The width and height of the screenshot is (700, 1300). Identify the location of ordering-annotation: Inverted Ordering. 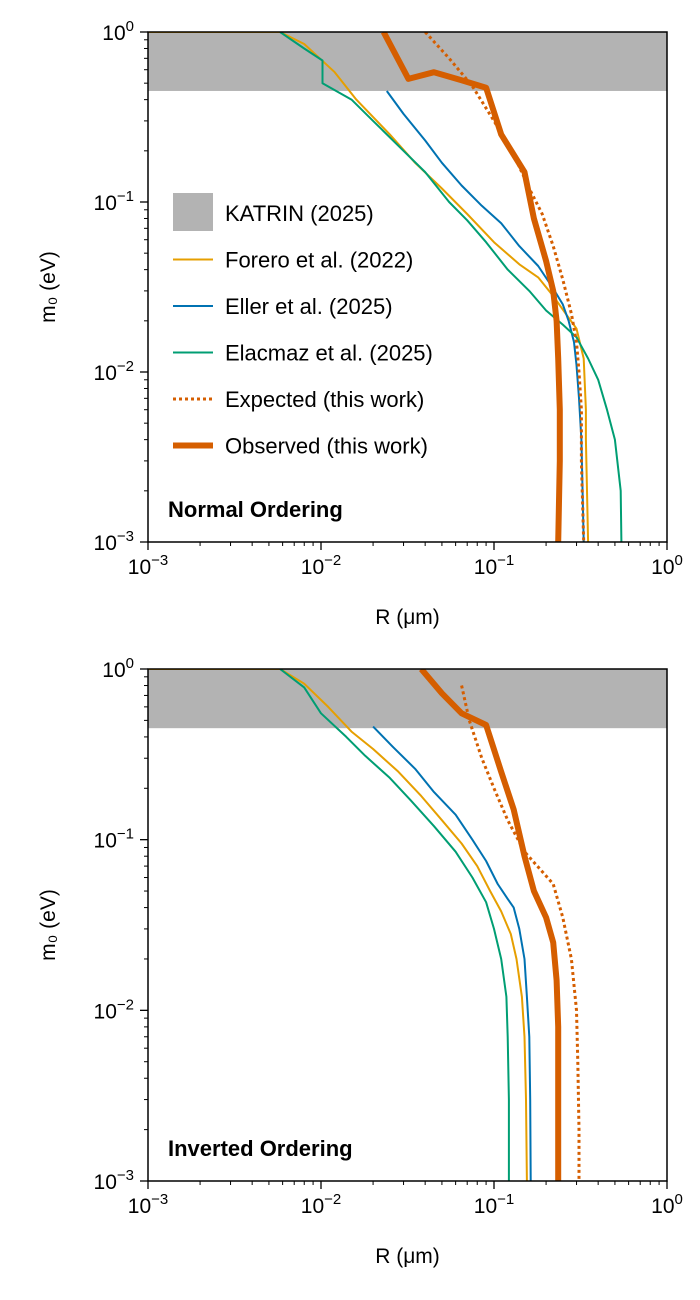
(260, 1148).